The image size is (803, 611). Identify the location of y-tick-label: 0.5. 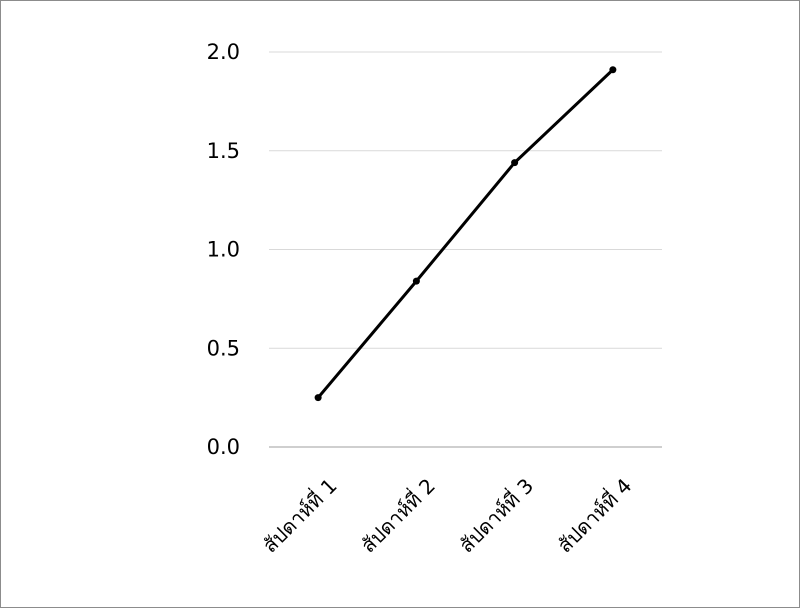
(223, 348).